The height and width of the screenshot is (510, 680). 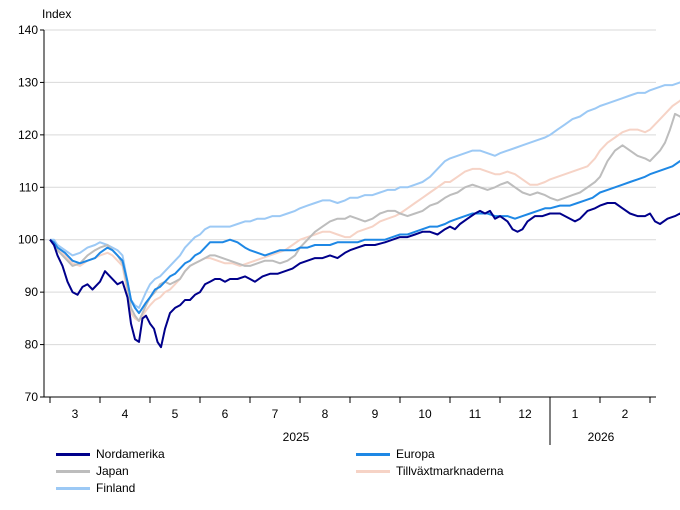 What do you see at coordinates (28, 135) in the screenshot?
I see `y-tick-label: 120` at bounding box center [28, 135].